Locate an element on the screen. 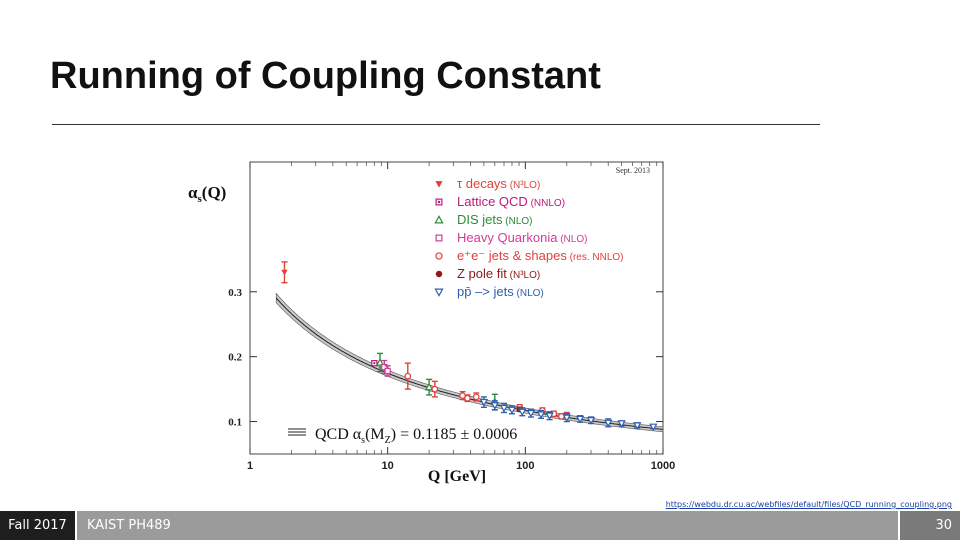 The height and width of the screenshot is (540, 960). footer-page-number: 30 is located at coordinates (930, 525).